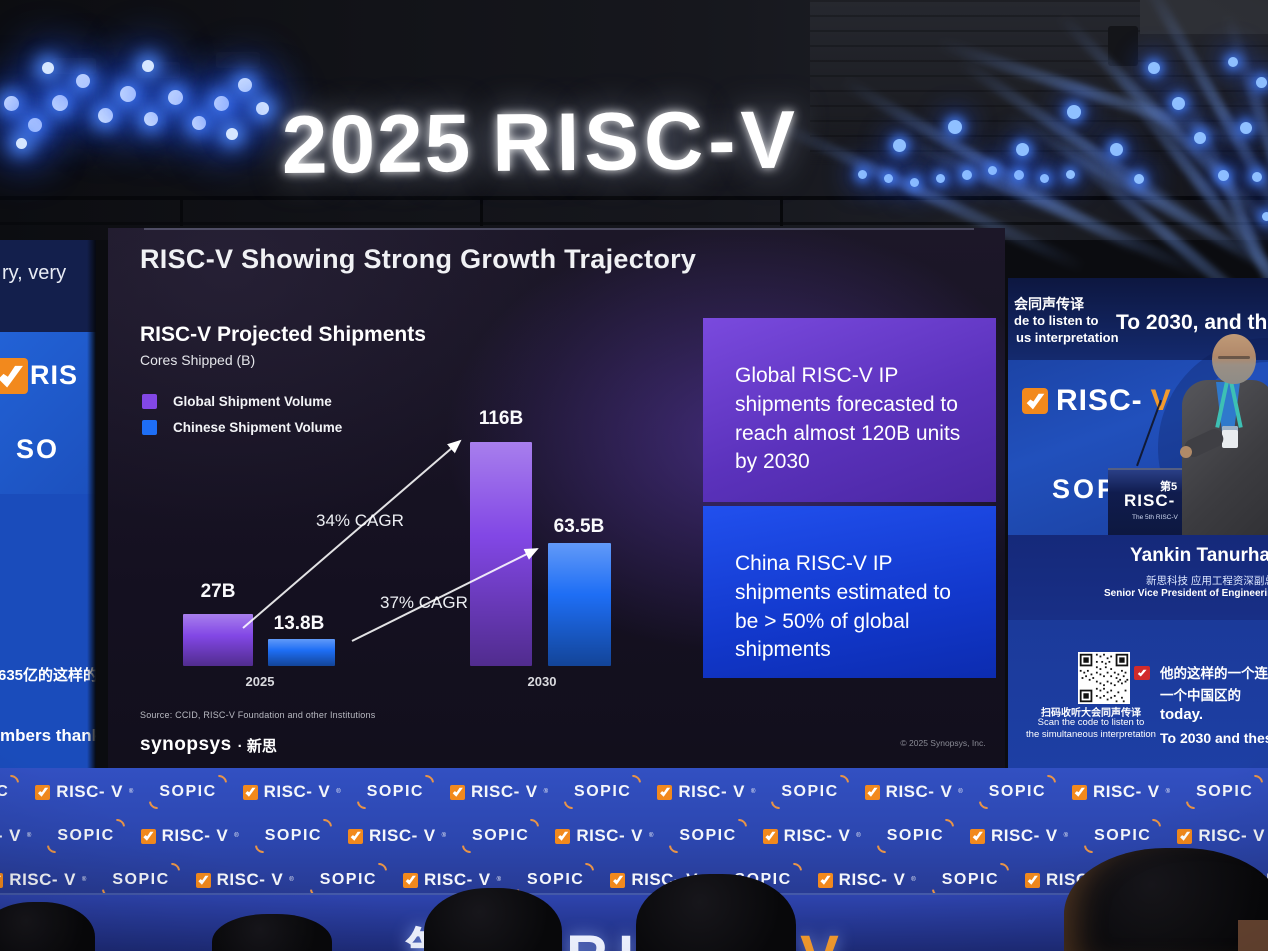 The height and width of the screenshot is (951, 1268). I want to click on transcript-cn2: 一个中国区的, so click(1200, 695).